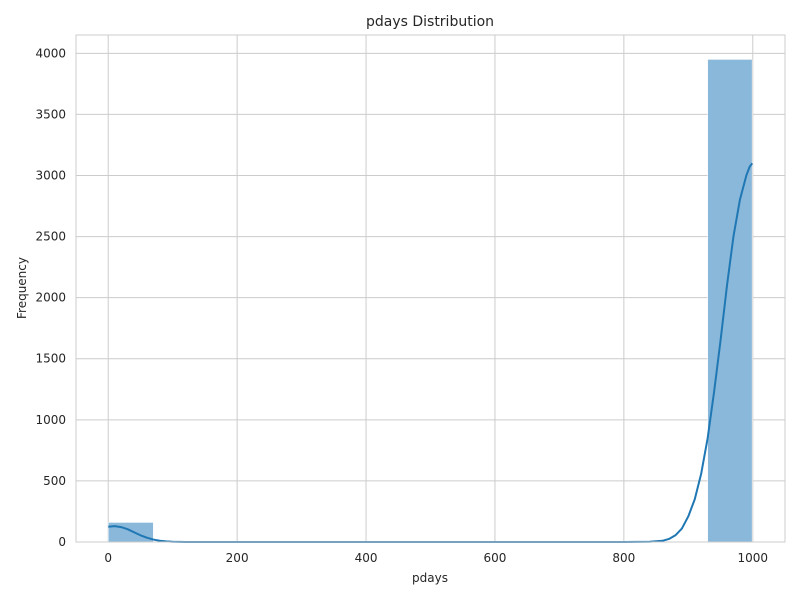 The height and width of the screenshot is (600, 800). Describe the element at coordinates (50, 420) in the screenshot. I see `y-tick-label: 1000` at that location.